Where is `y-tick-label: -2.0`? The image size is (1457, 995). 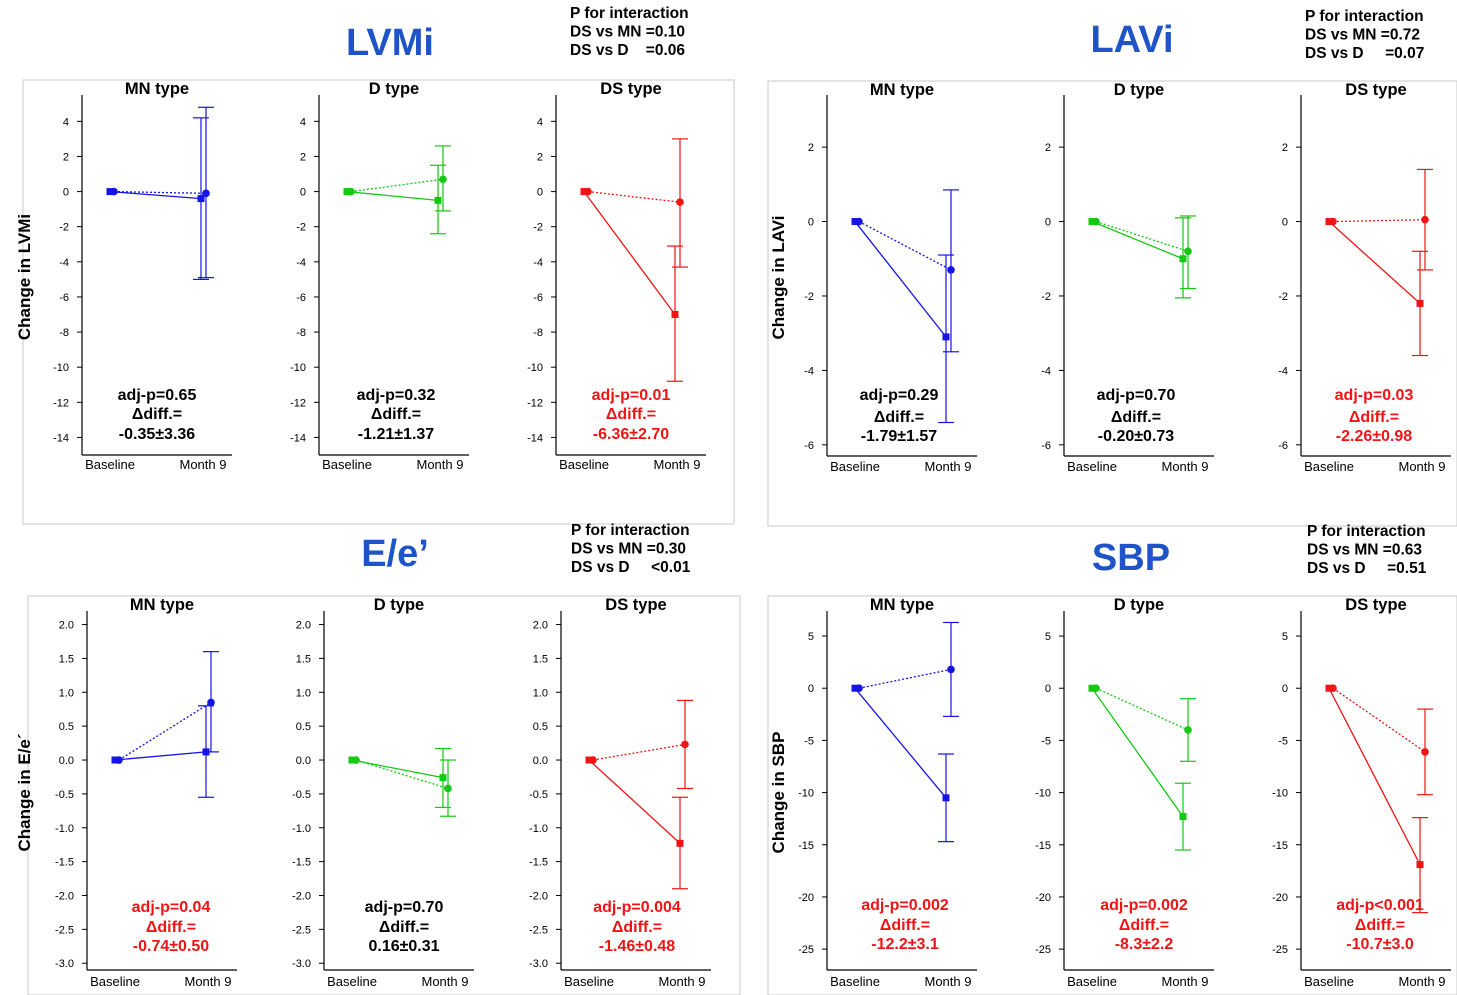
y-tick-label: -2.0 is located at coordinates (301, 896).